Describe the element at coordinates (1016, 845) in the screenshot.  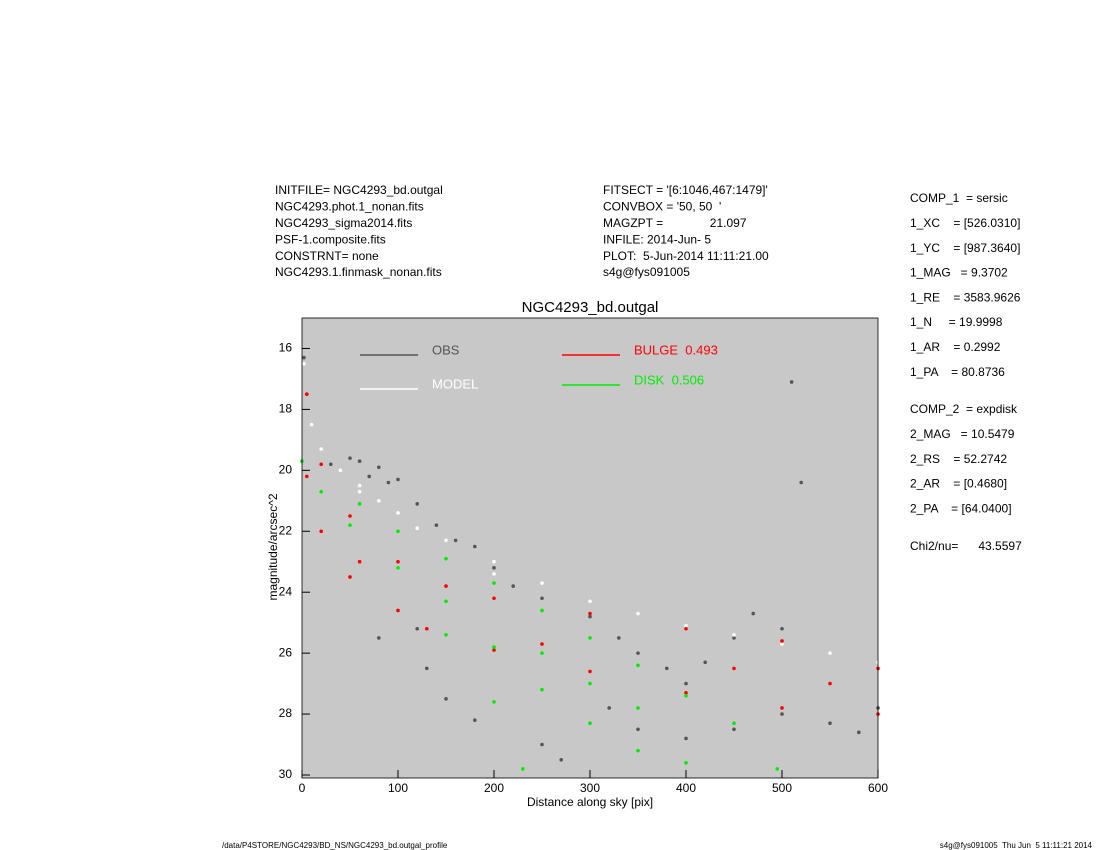
I see `footer-right: s4g@fys091005 Thu Jun 5 11:11:21 2014` at that location.